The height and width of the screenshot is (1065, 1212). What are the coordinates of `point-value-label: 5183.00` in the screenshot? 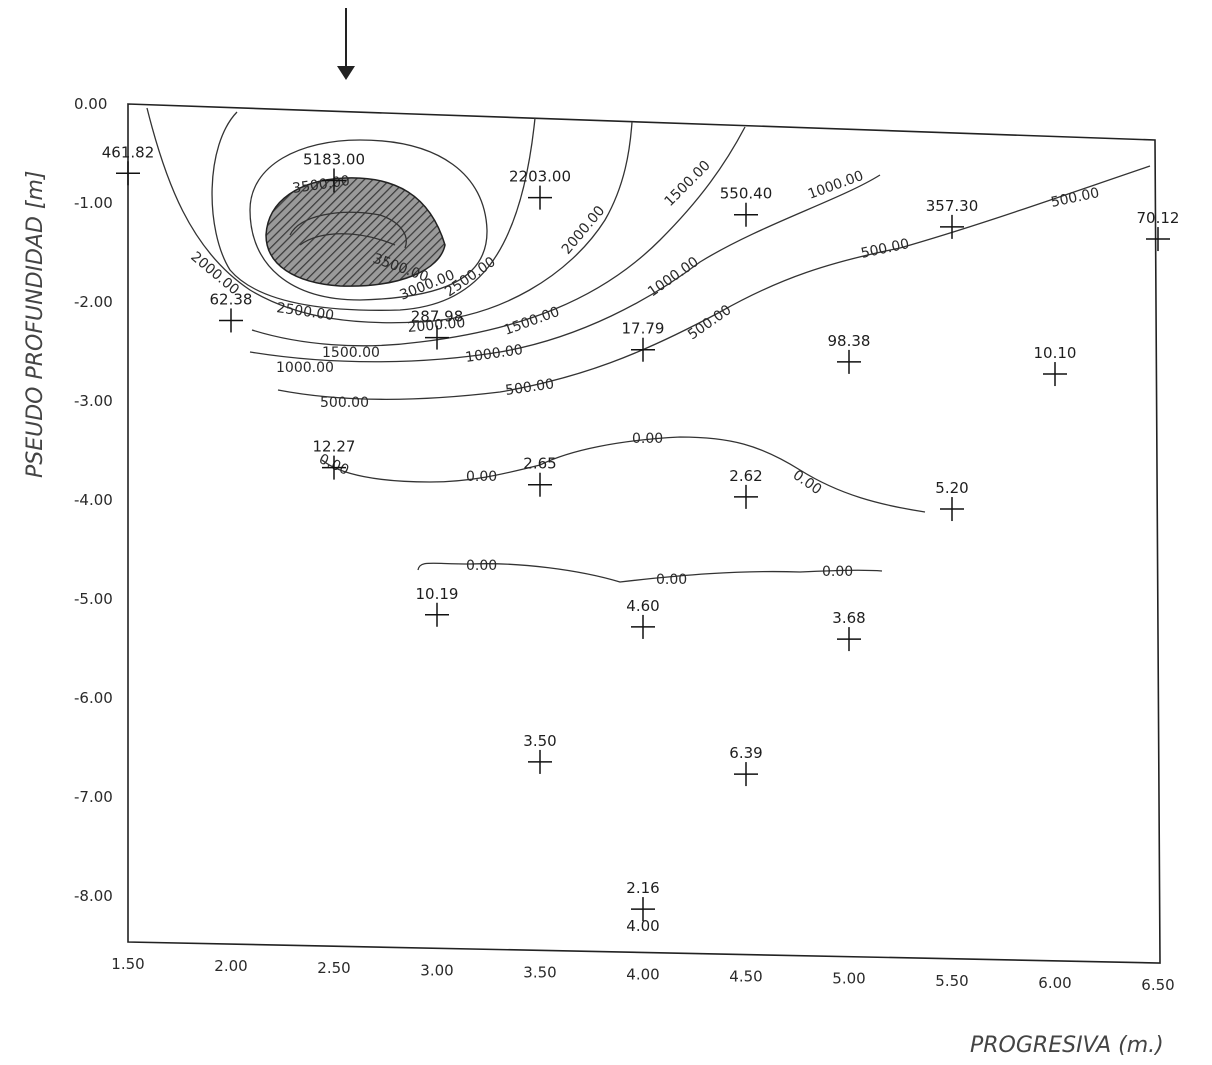 It's located at (334, 160).